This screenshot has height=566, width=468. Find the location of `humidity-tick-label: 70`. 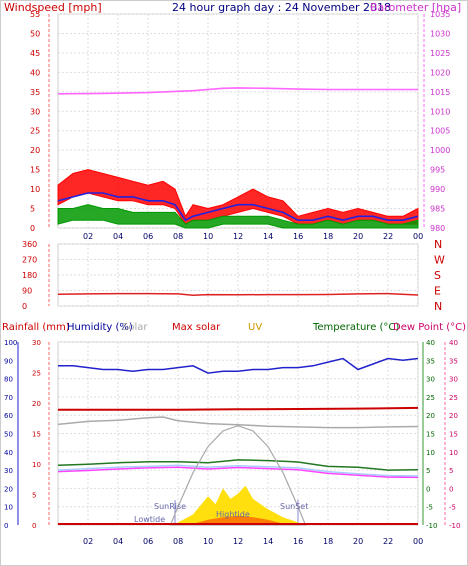

humidity-tick-label: 70 is located at coordinates (8, 398).